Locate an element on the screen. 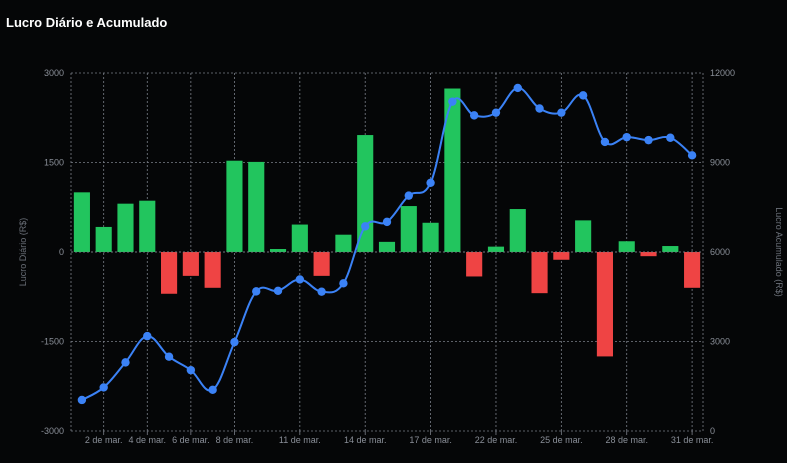 This screenshot has width=787, height=463. x-tick-label: 11 de mar. is located at coordinates (300, 440).